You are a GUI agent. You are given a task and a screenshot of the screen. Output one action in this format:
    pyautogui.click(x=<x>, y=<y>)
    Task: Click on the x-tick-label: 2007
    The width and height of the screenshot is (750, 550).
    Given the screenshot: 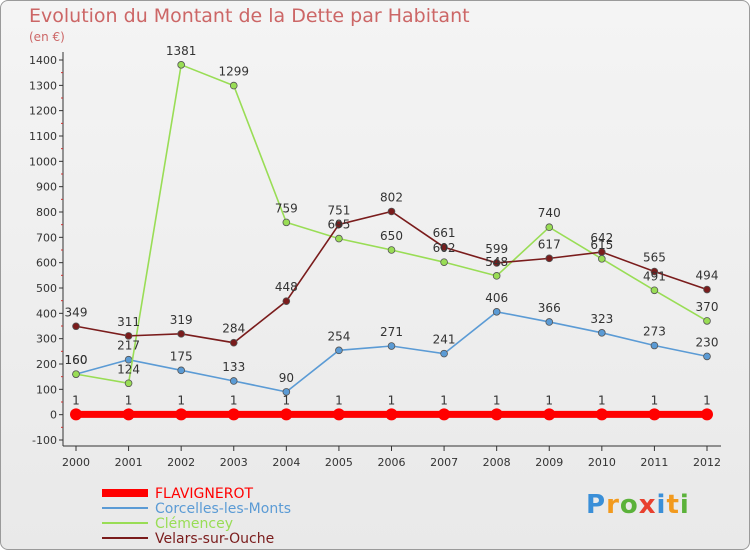 What is the action you would take?
    pyautogui.click(x=444, y=462)
    